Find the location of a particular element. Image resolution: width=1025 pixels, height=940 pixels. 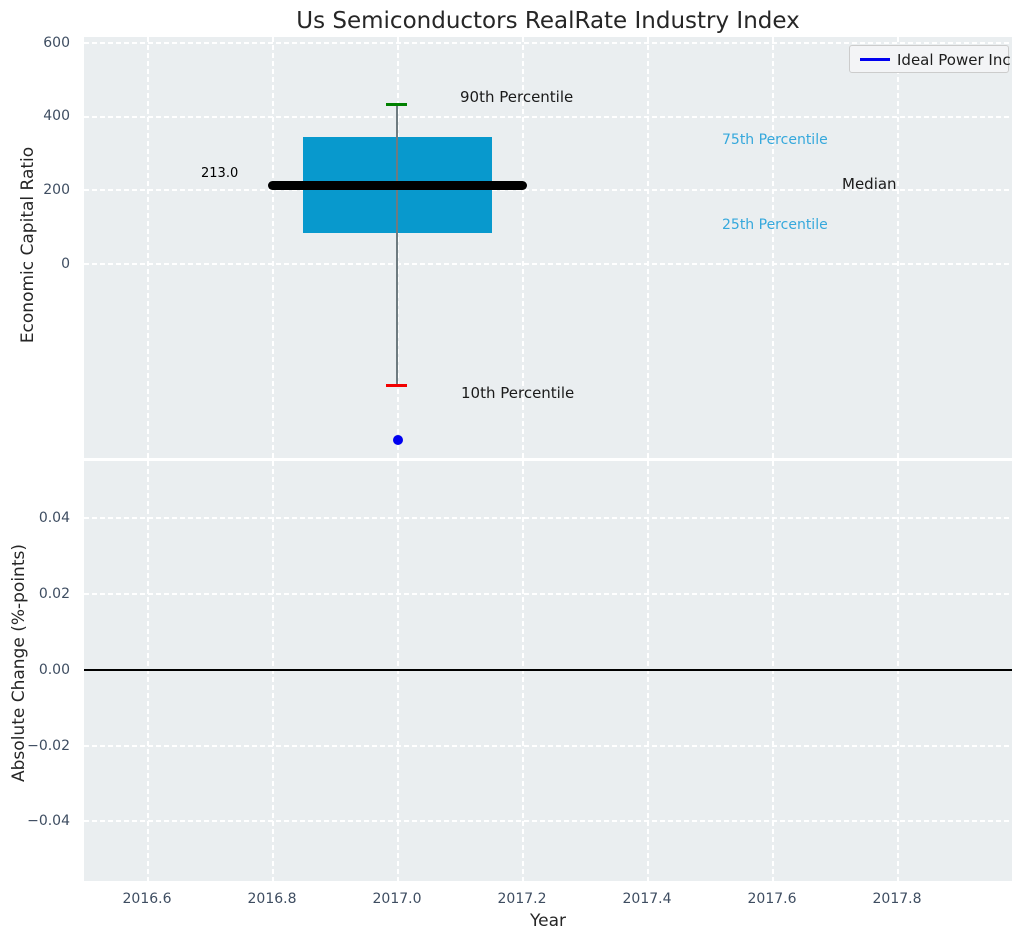

p25-label: 25th Percentile is located at coordinates (775, 225).